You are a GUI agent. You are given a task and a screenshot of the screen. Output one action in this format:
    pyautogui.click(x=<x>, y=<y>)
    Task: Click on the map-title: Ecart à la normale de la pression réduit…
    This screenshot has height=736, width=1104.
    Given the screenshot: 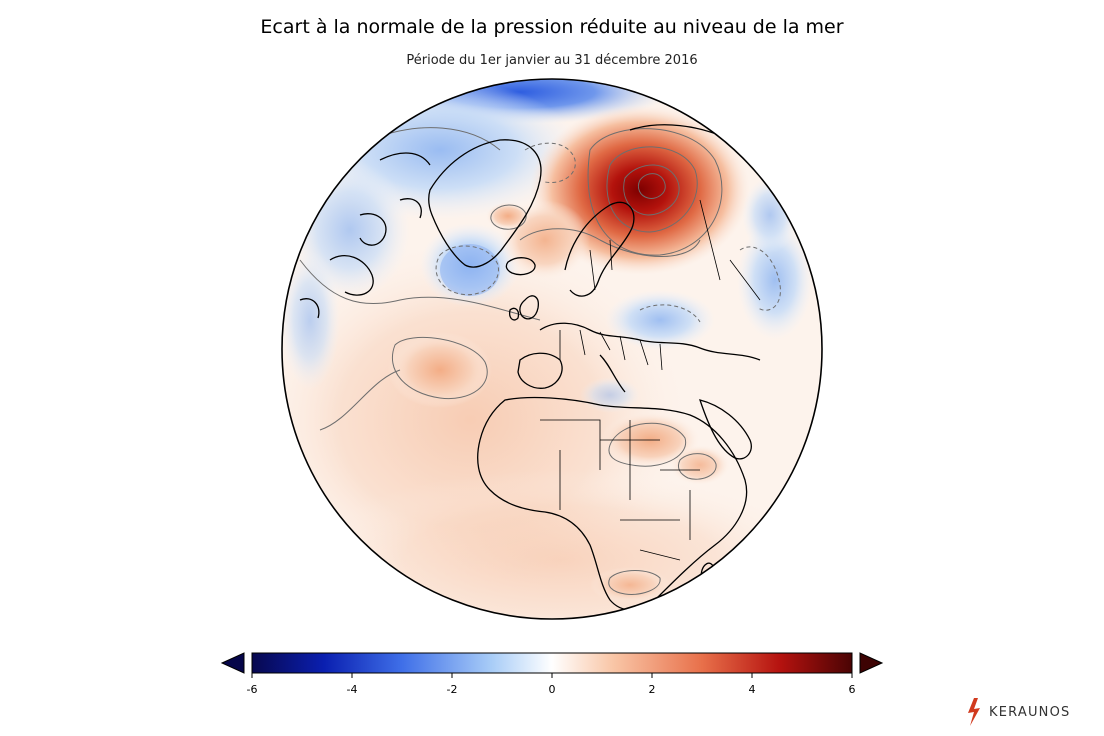 What is the action you would take?
    pyautogui.click(x=552, y=27)
    